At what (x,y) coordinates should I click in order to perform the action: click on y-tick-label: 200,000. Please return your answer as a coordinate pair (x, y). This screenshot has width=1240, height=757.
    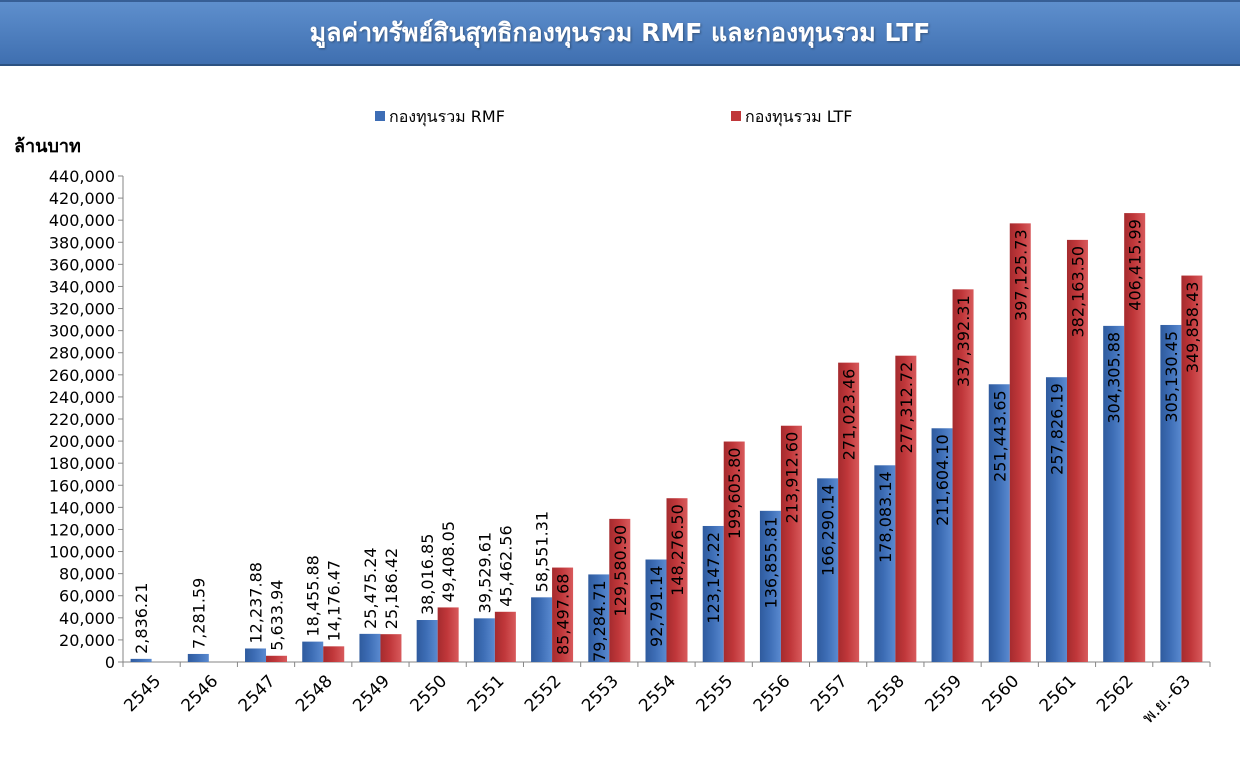
    Looking at the image, I should click on (82, 441).